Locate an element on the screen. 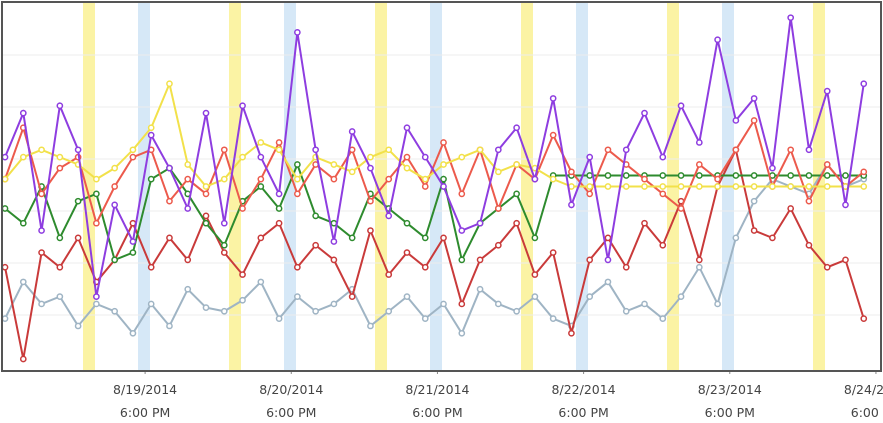 The height and width of the screenshot is (423, 883). shade-band is located at coordinates (290, 186).